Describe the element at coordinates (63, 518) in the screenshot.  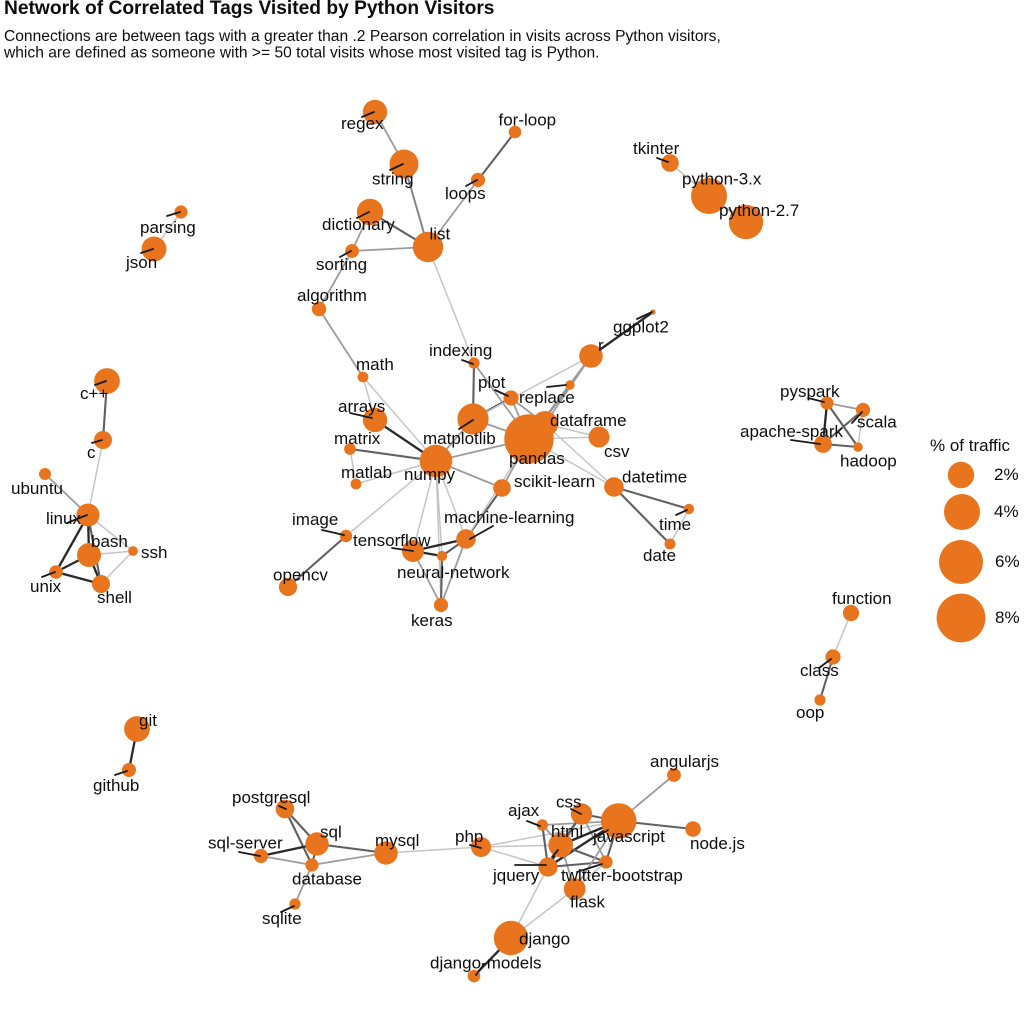
I see `svg-text: linux` at that location.